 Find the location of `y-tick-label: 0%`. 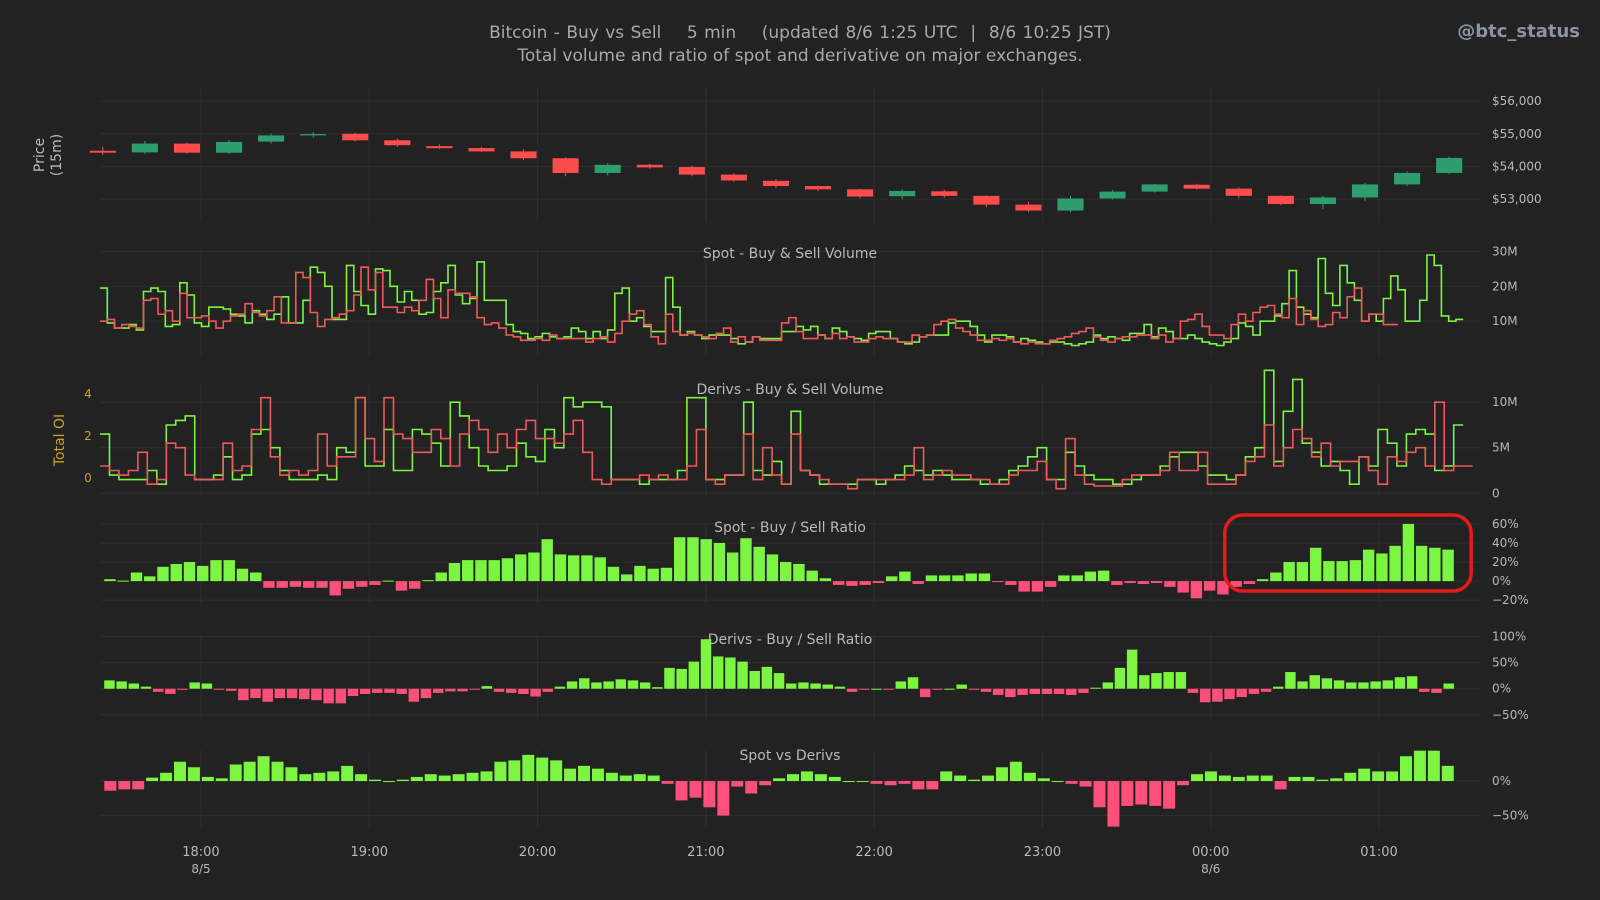

y-tick-label: 0% is located at coordinates (1501, 581).